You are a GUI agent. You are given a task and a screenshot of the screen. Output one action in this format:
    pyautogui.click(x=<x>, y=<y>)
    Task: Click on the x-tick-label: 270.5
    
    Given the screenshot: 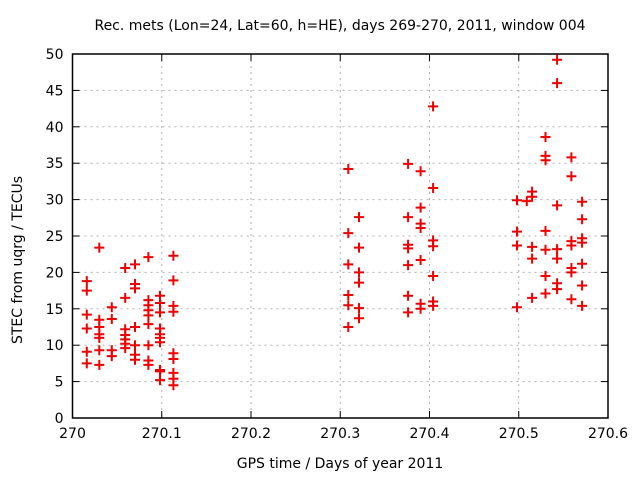 What is the action you would take?
    pyautogui.click(x=519, y=434)
    